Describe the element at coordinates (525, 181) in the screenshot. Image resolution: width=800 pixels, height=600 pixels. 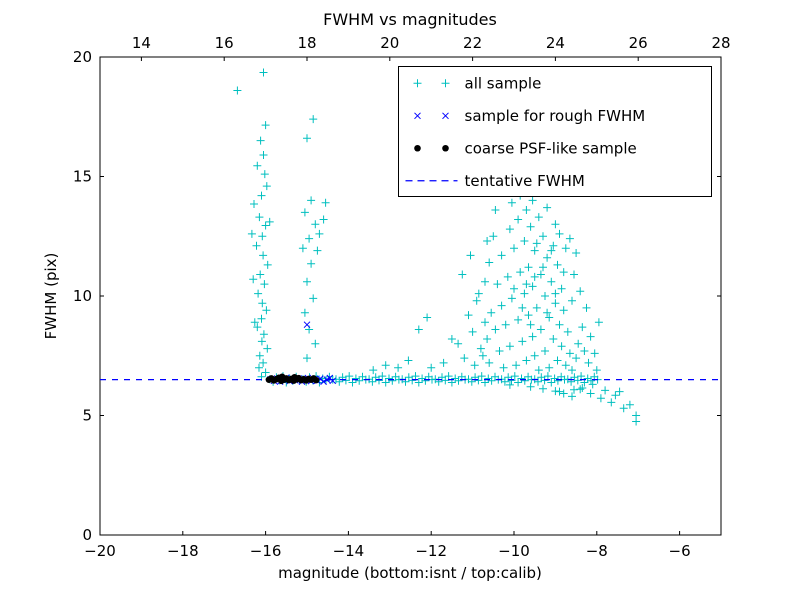
I see `legend-label: tentative FWHM` at that location.